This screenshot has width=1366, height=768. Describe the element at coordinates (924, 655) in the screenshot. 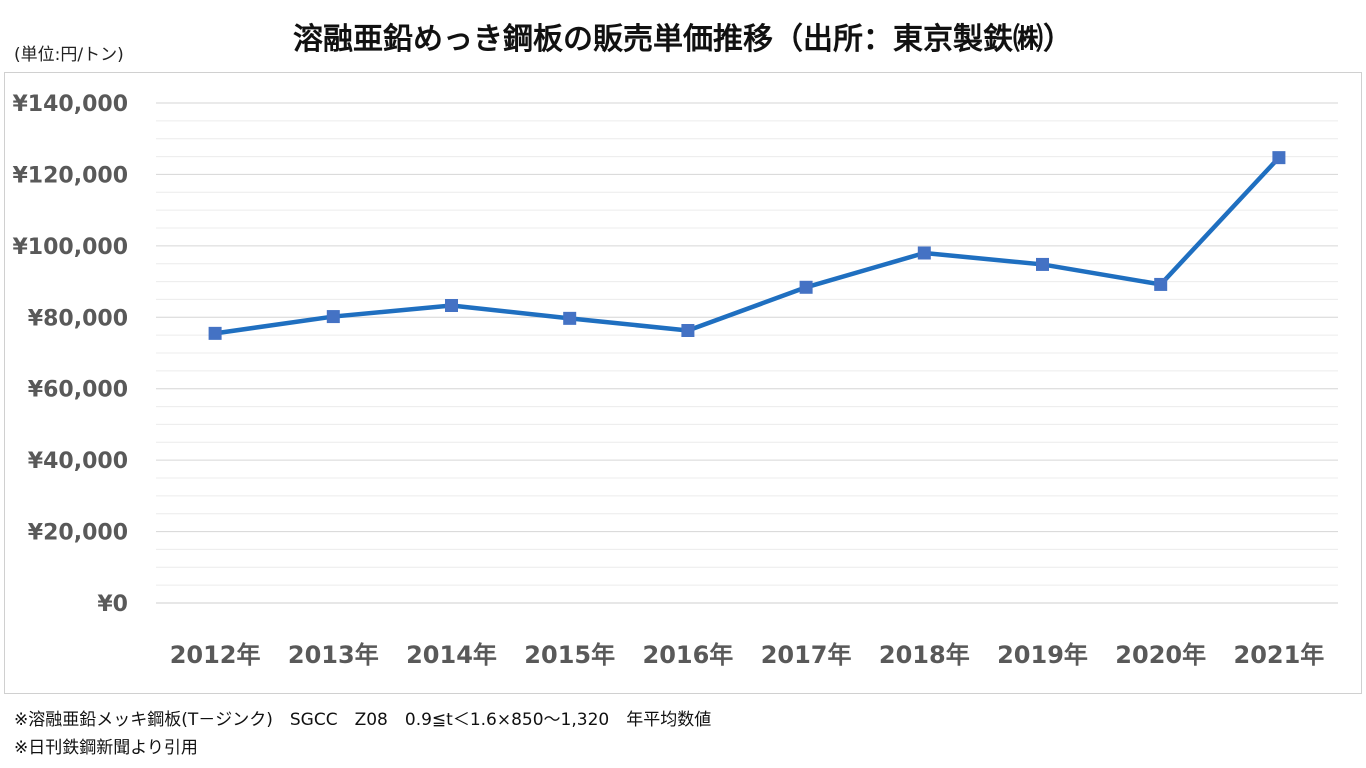

I see `x-tick-label: 2018年` at that location.